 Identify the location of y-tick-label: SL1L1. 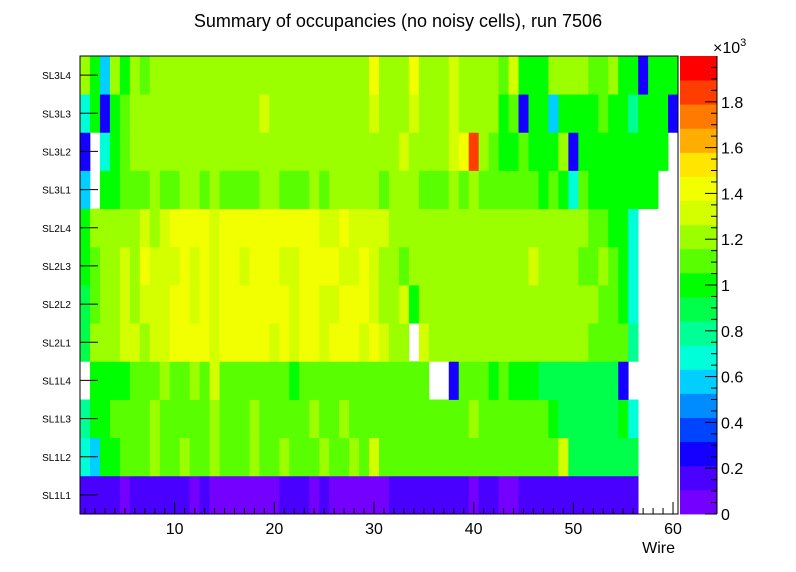
(56, 496).